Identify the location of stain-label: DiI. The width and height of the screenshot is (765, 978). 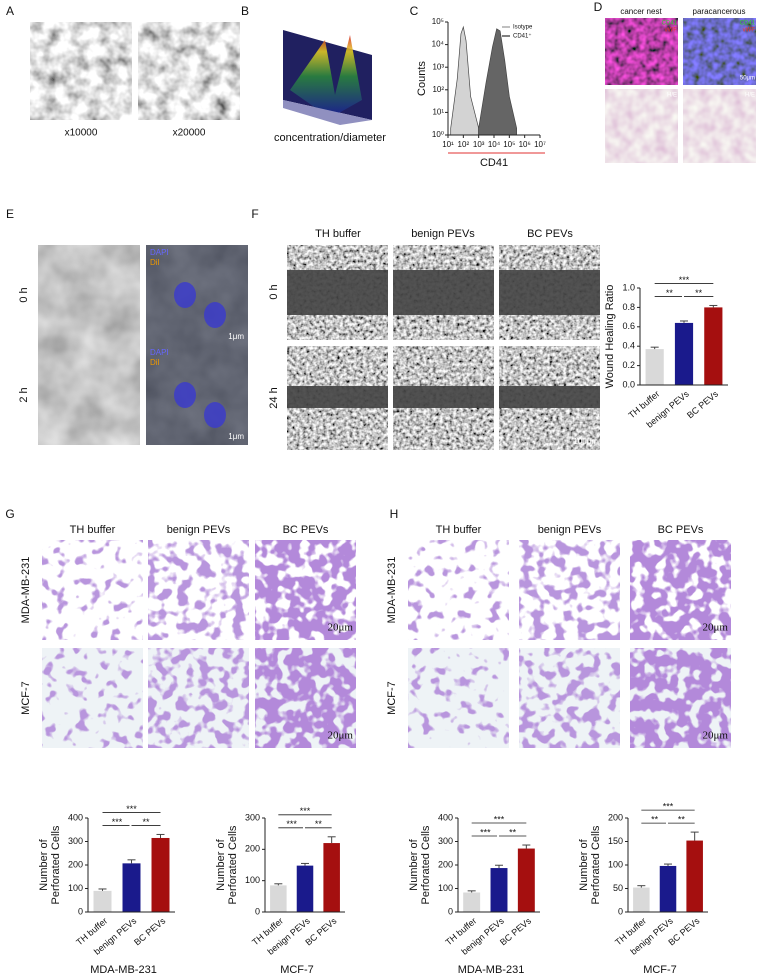
(155, 262).